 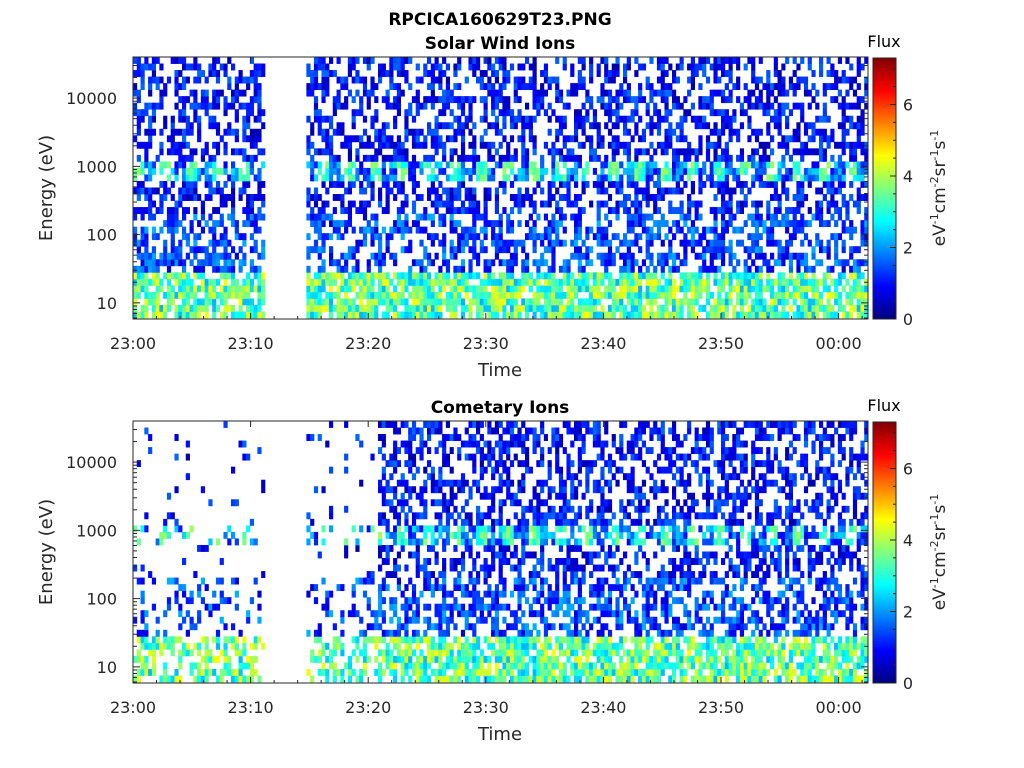 I want to click on figure-title: RPCICA160629T23.PNG, so click(x=499, y=20).